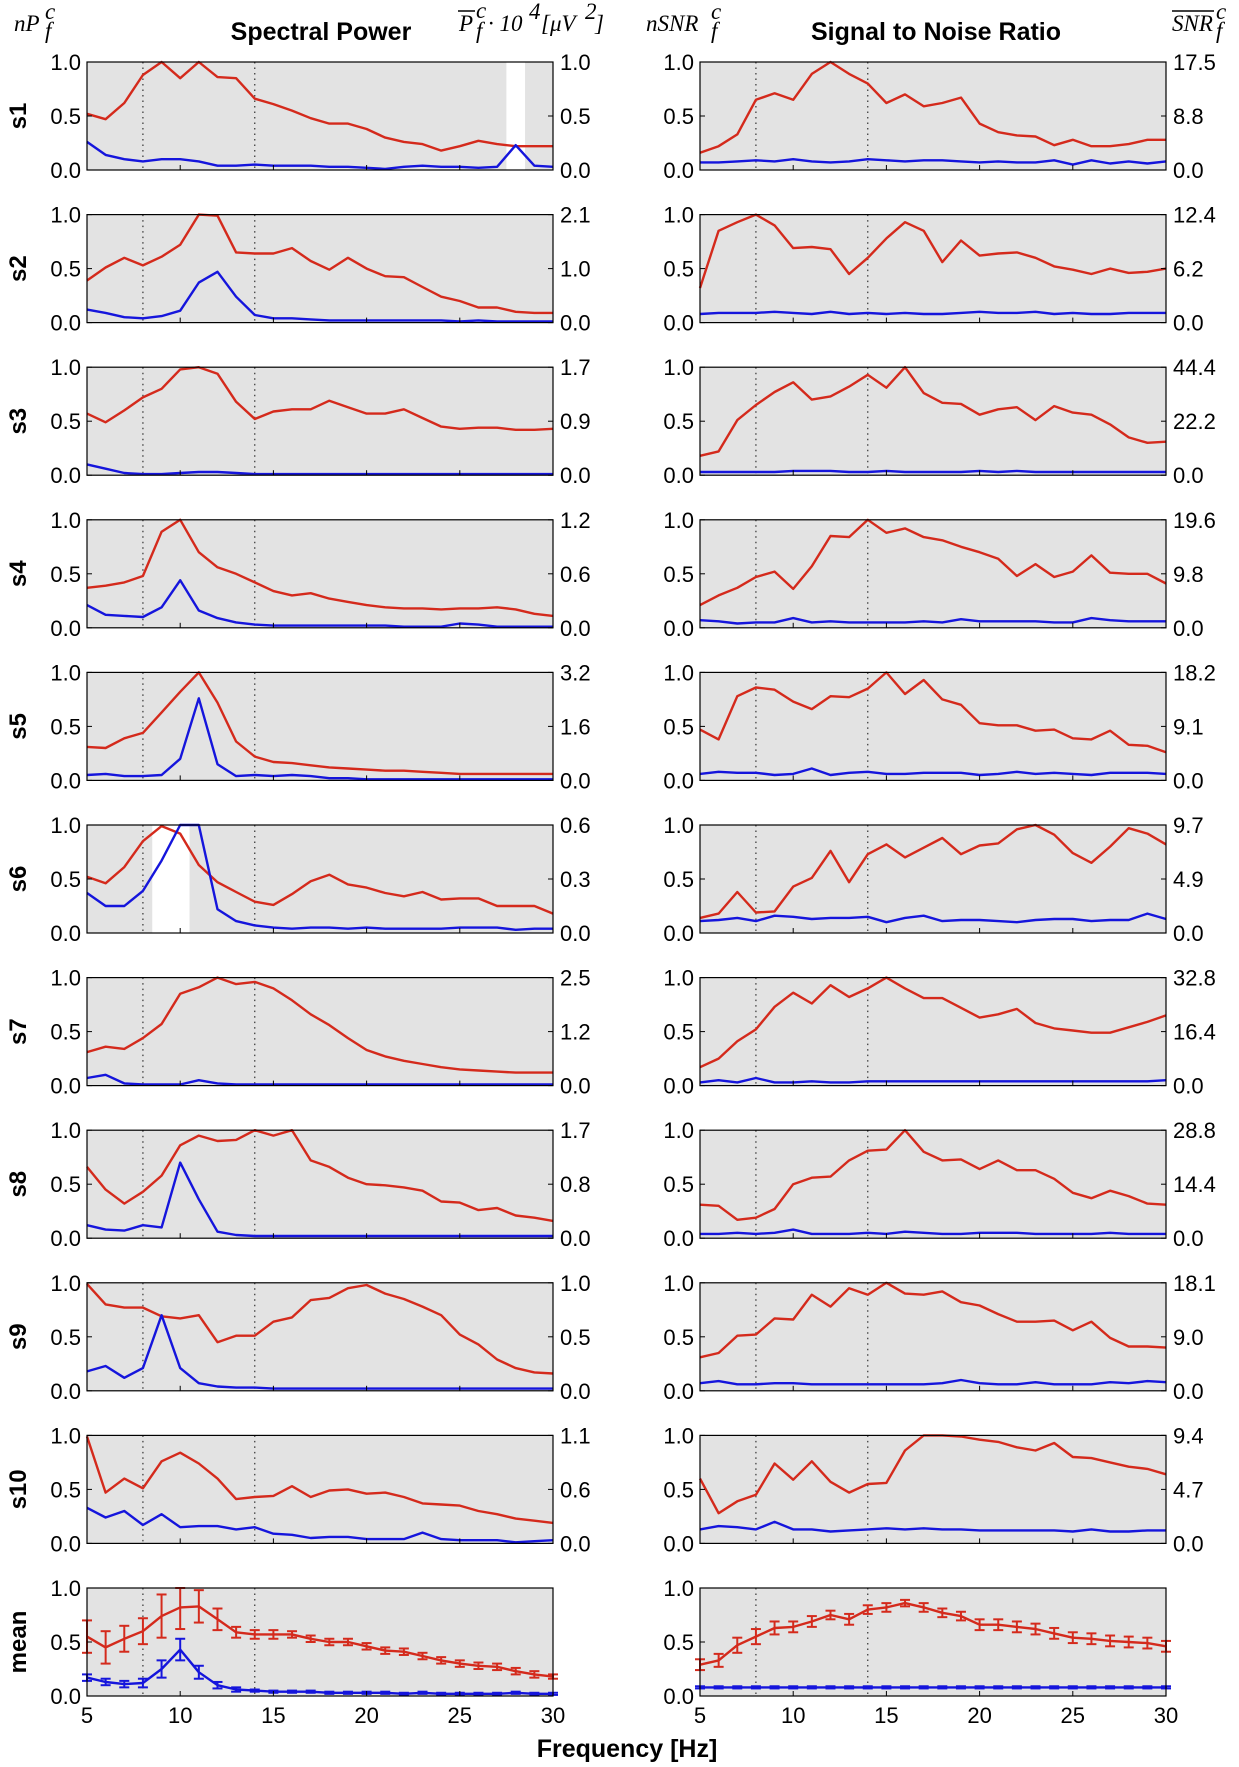  Describe the element at coordinates (1192, 23) in the screenshot. I see `svg-text: SNR` at that location.